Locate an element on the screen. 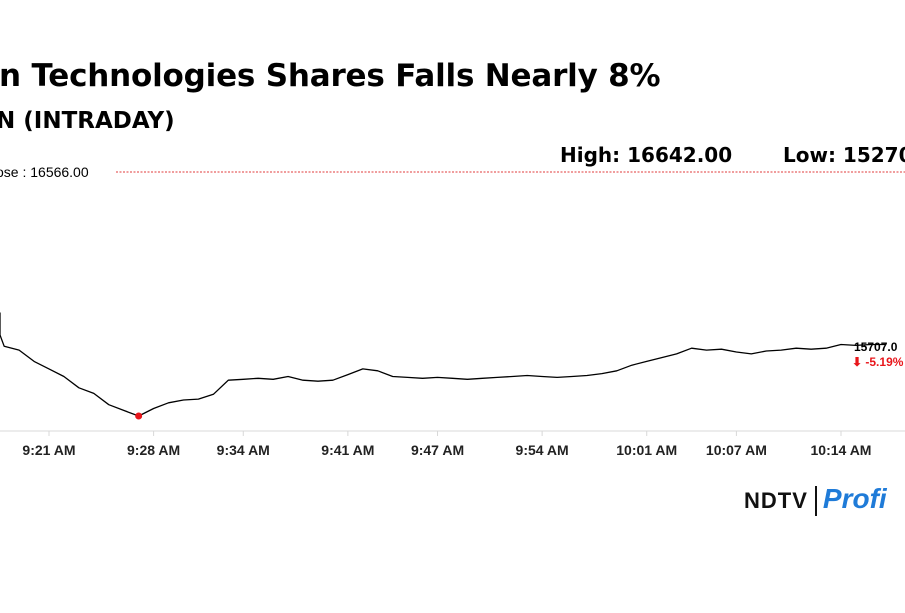 This screenshot has height=613, width=905. ndtv-profit-logo: NDTV Profi is located at coordinates (815, 501).